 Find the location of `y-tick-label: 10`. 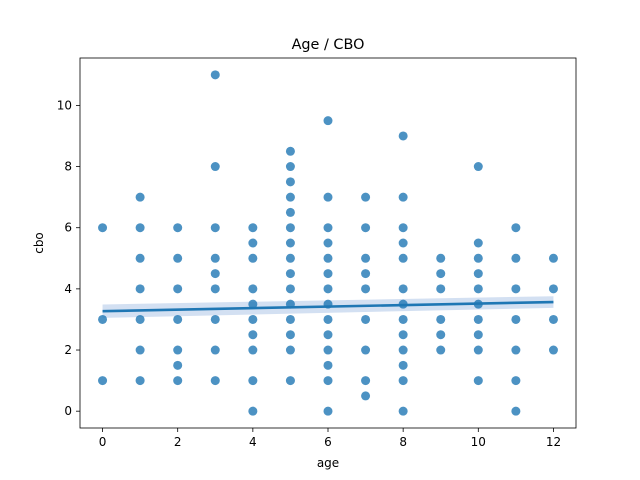

y-tick-label: 10 is located at coordinates (64, 105).